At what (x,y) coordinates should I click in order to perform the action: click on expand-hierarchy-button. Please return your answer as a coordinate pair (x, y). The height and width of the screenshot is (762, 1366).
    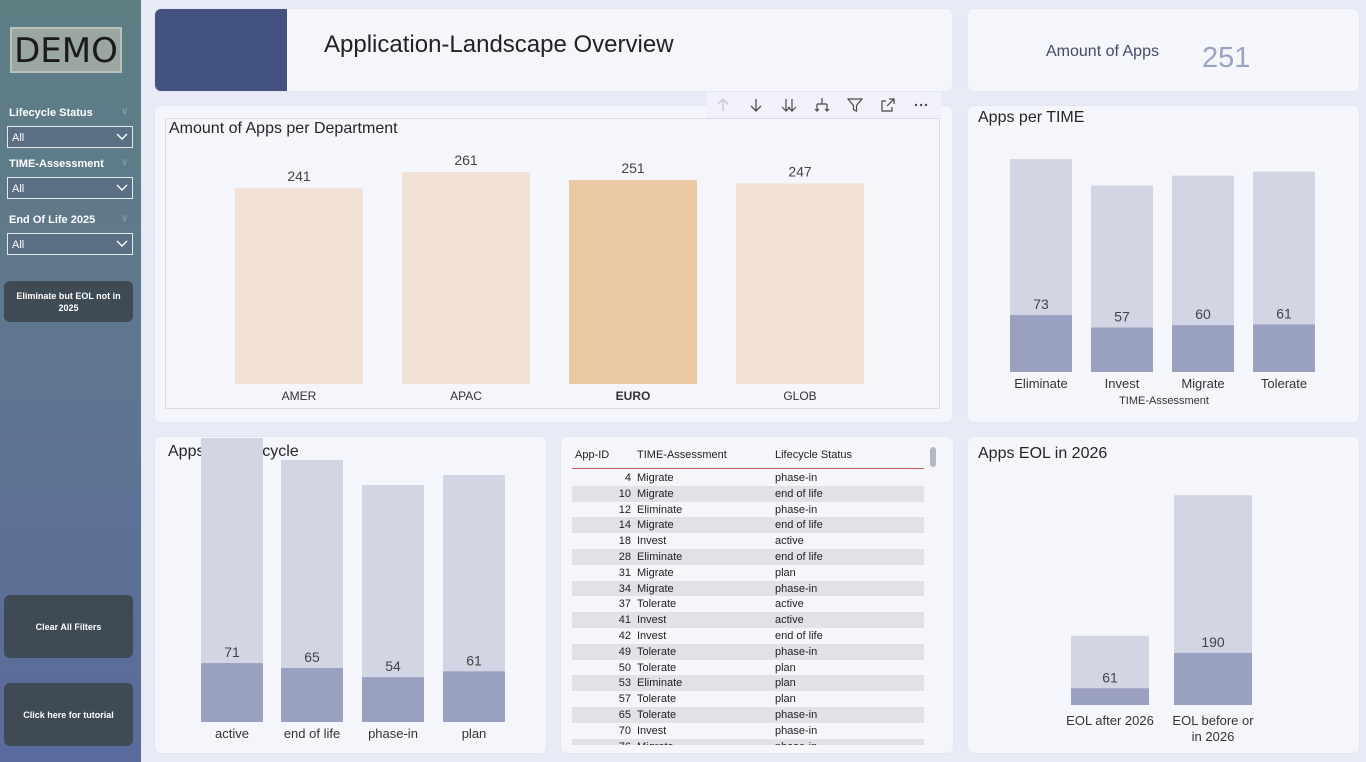
    Looking at the image, I should click on (821, 105).